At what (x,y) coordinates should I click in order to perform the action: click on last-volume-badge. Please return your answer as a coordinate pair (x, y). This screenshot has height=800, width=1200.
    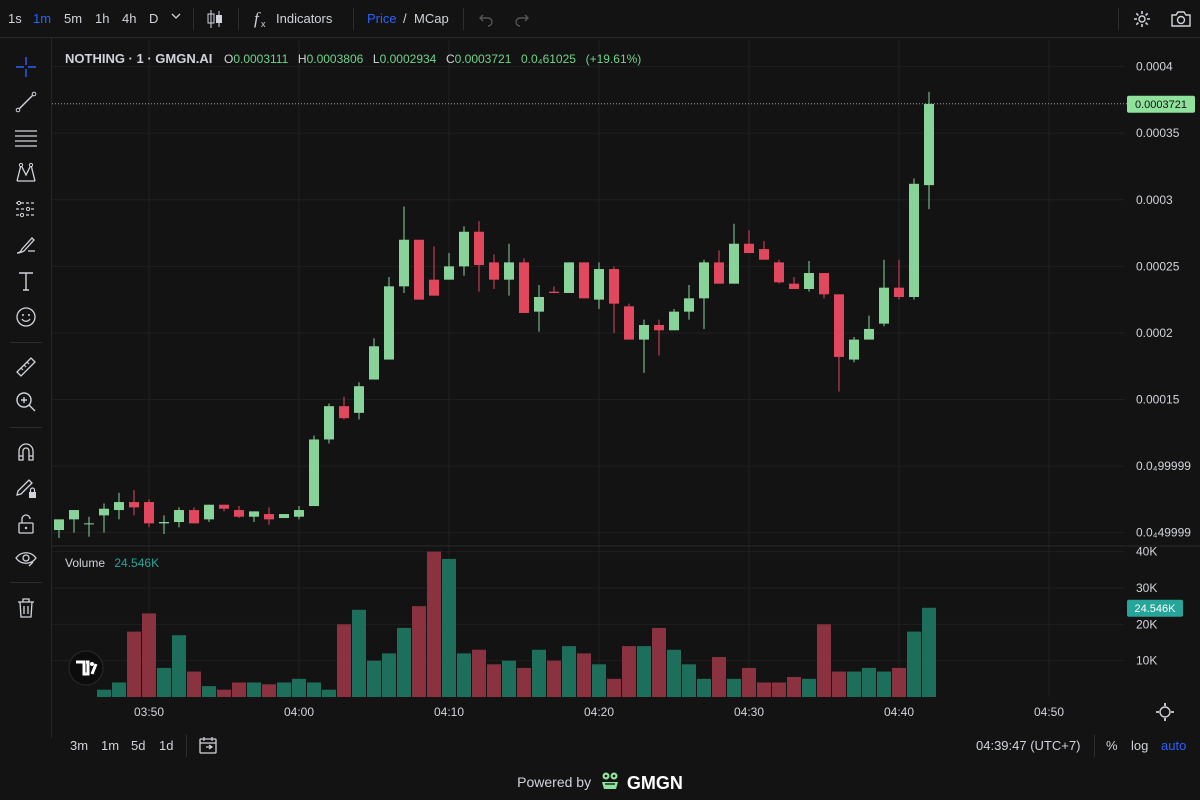
    Looking at the image, I should click on (1155, 608).